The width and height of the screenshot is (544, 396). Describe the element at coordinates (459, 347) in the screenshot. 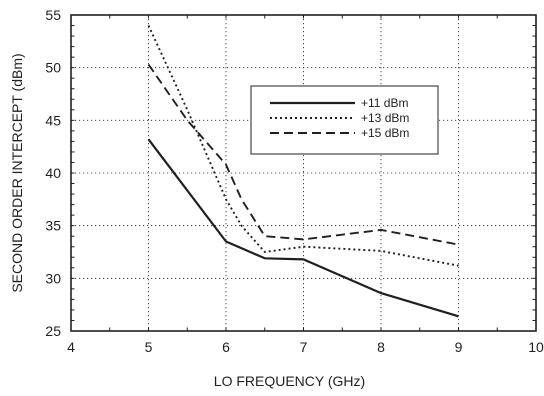

I see `x-tick-label: 9` at that location.